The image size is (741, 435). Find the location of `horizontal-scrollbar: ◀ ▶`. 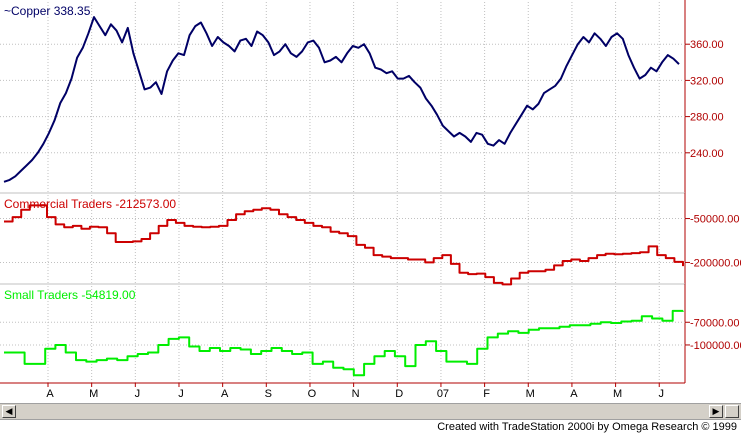

horizontal-scrollbar: ◀ ▶ is located at coordinates (370, 411).